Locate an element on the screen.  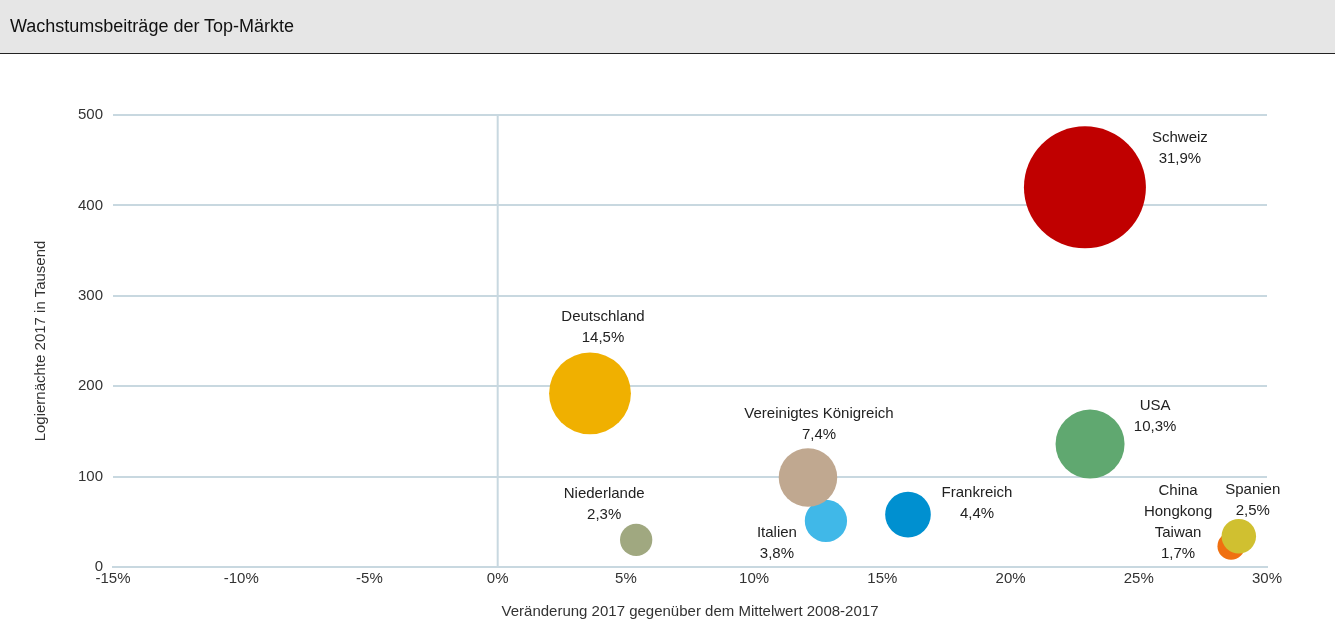
x-tick-label: 20% is located at coordinates (1010, 578).